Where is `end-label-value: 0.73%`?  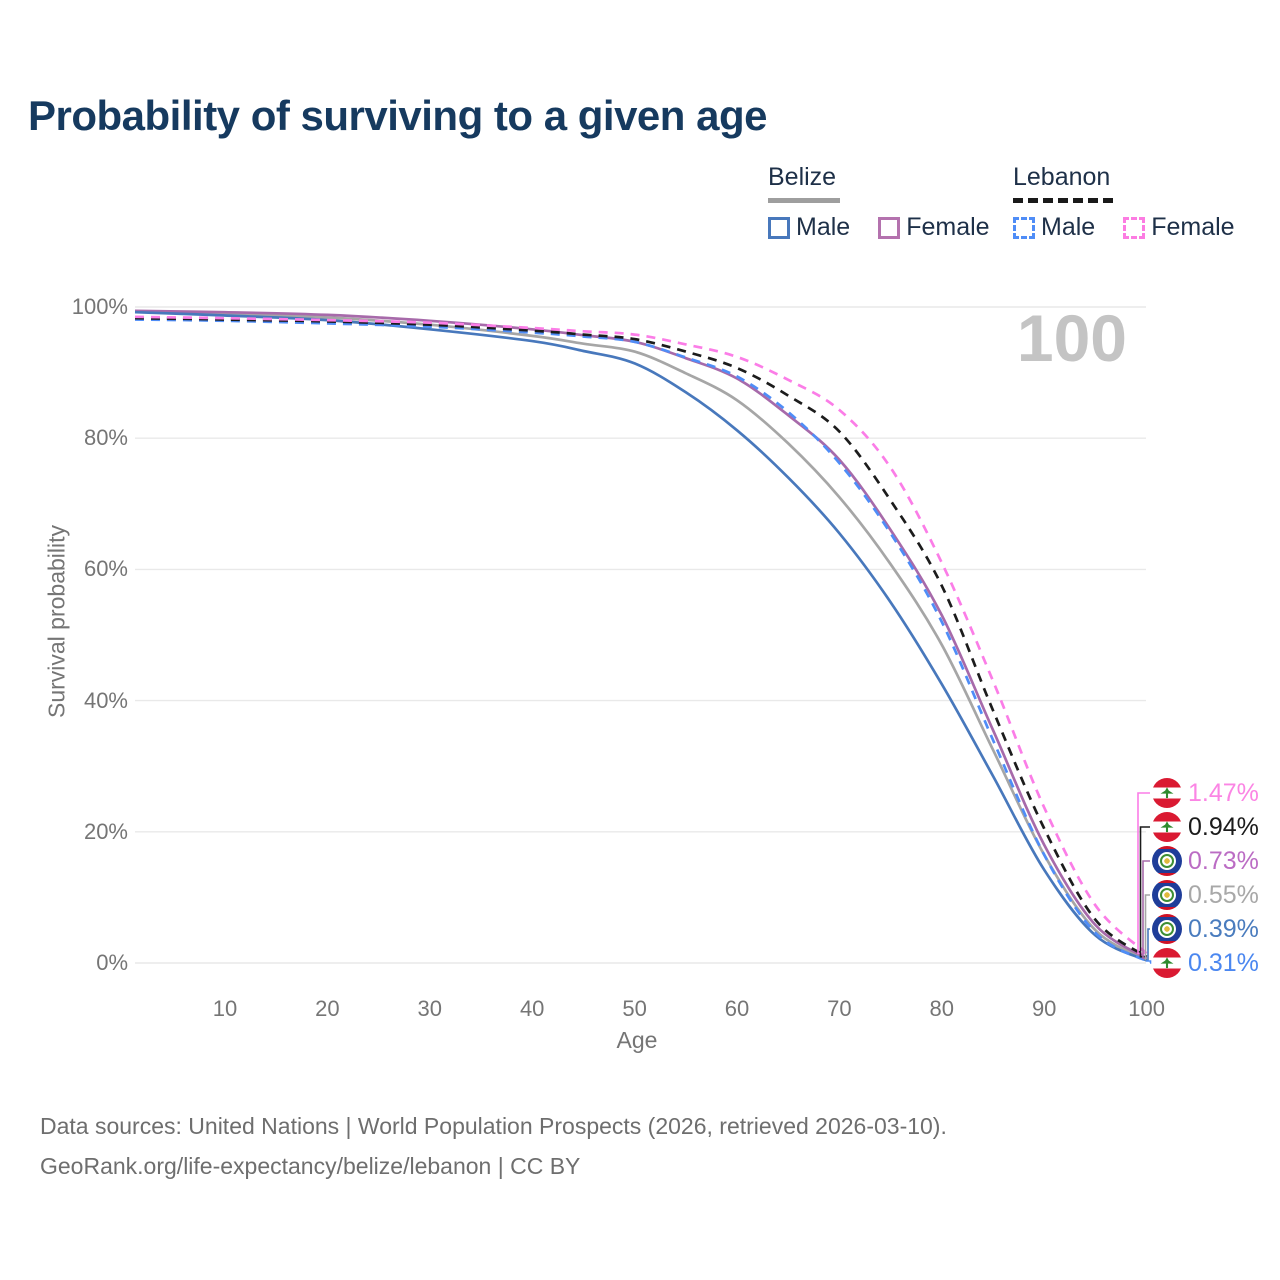
end-label-value: 0.73% is located at coordinates (1223, 860).